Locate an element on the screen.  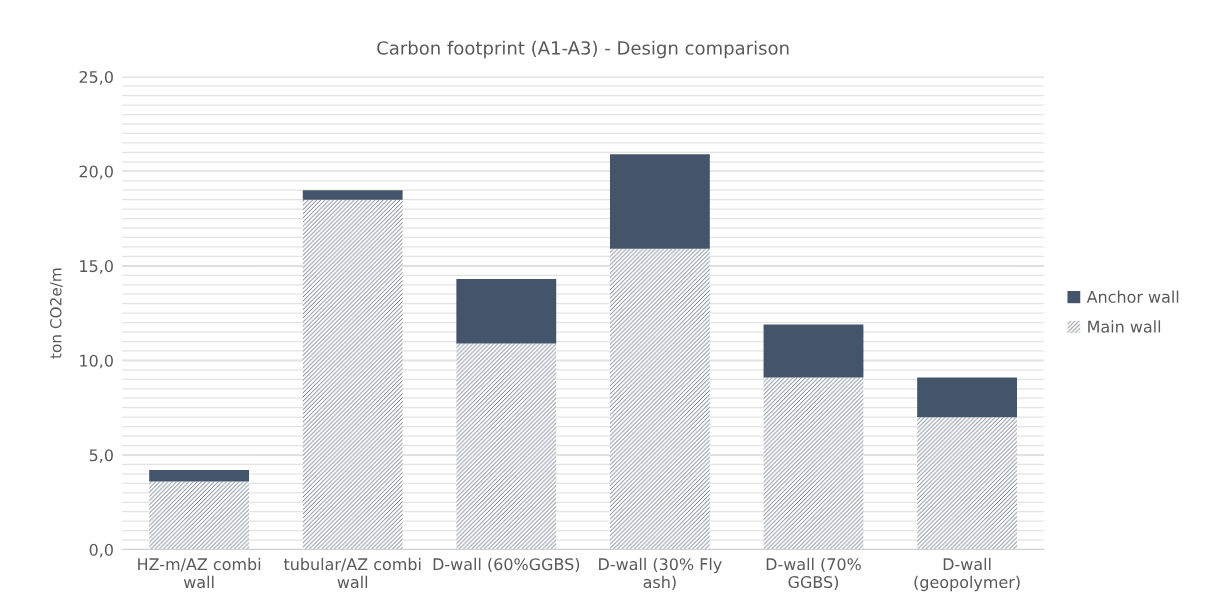
x-tick-label: D-wall (30% Fly ash) is located at coordinates (660, 573).